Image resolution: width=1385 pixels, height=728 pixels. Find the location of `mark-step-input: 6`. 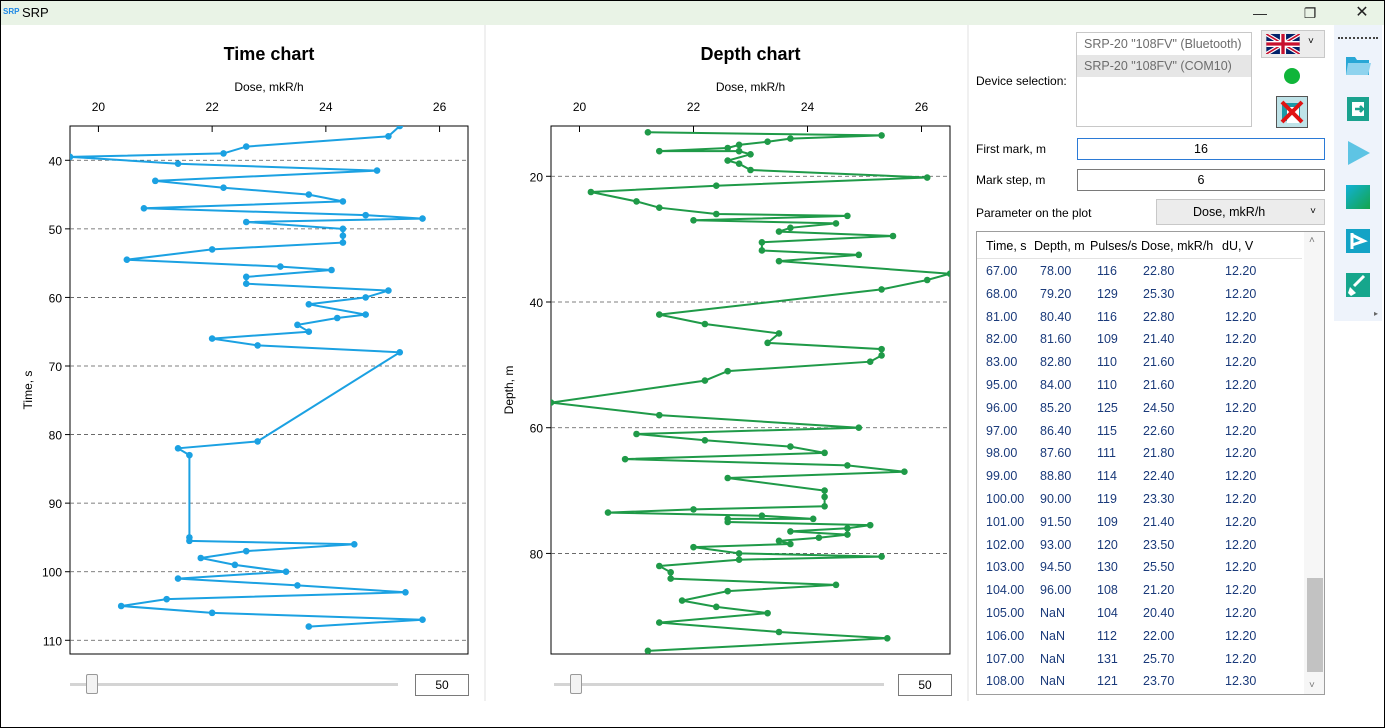

mark-step-input: 6 is located at coordinates (1201, 180).